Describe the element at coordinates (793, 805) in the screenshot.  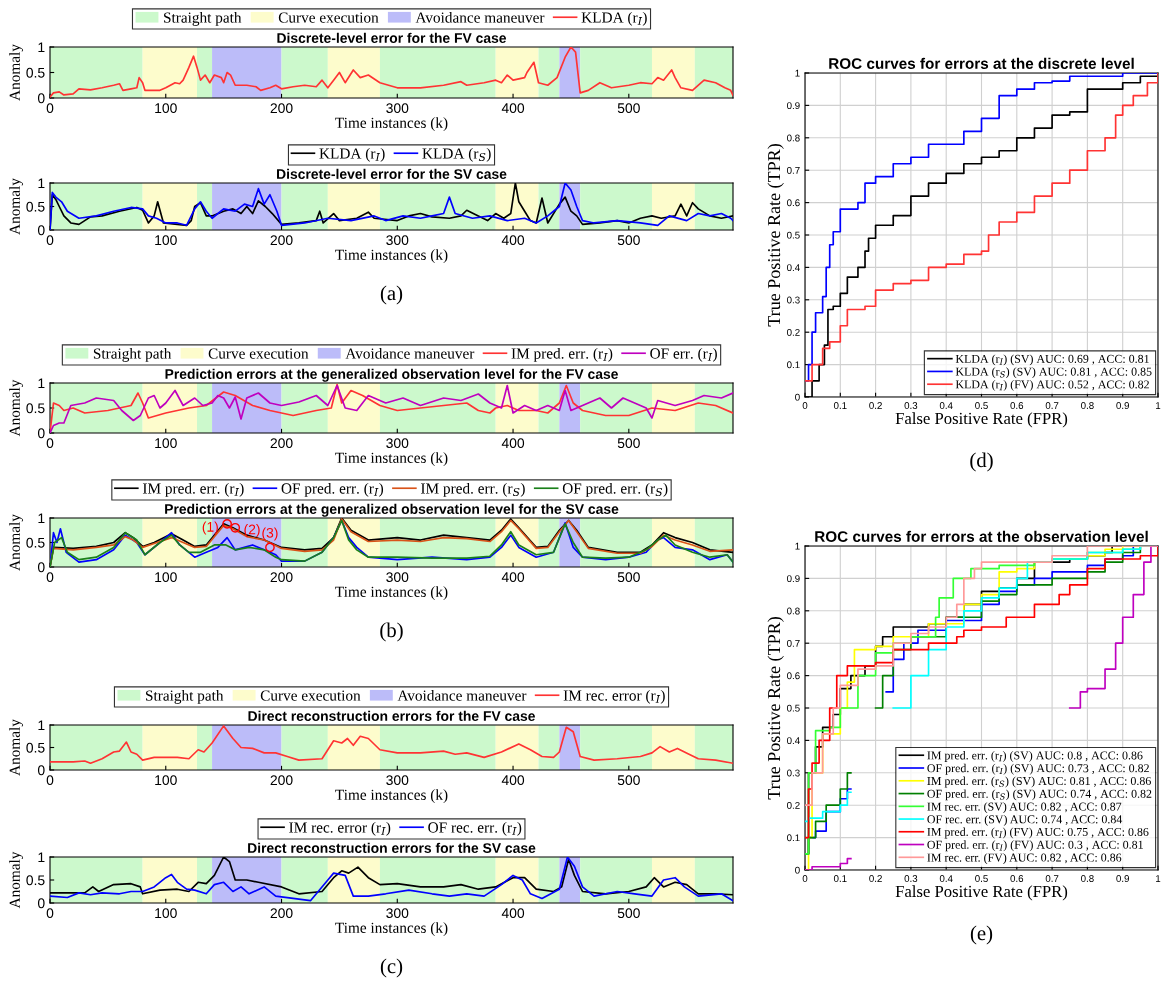
I see `y-tick-label: 0.2` at that location.